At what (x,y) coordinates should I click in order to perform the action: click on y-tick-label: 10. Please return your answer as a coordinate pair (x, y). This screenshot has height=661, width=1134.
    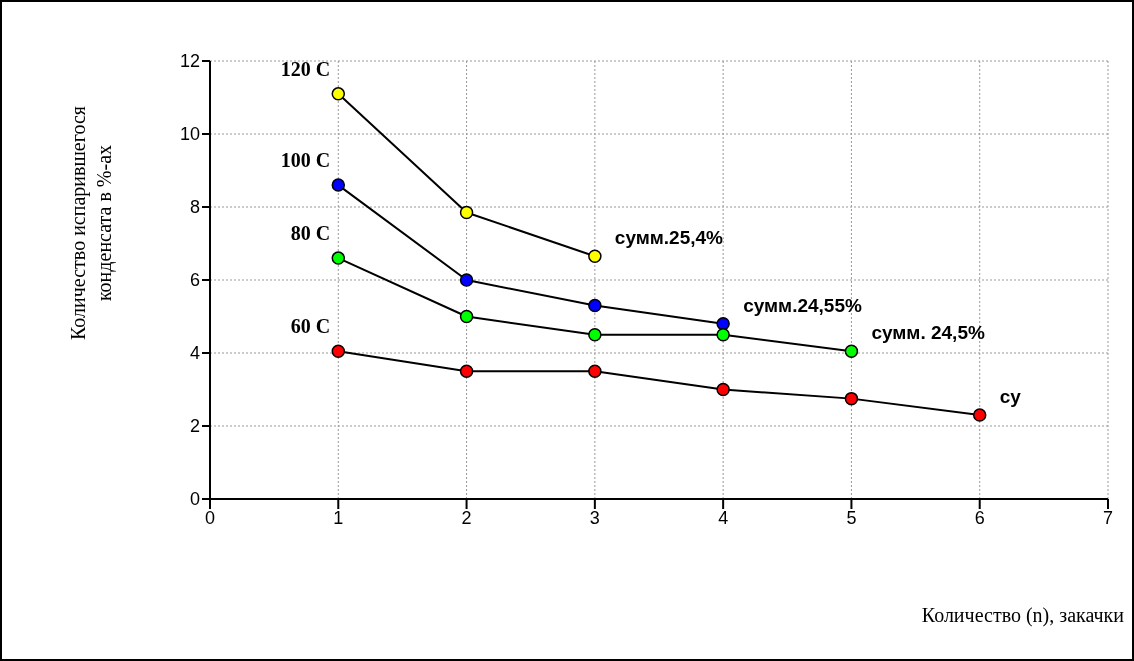
    Looking at the image, I should click on (189, 134).